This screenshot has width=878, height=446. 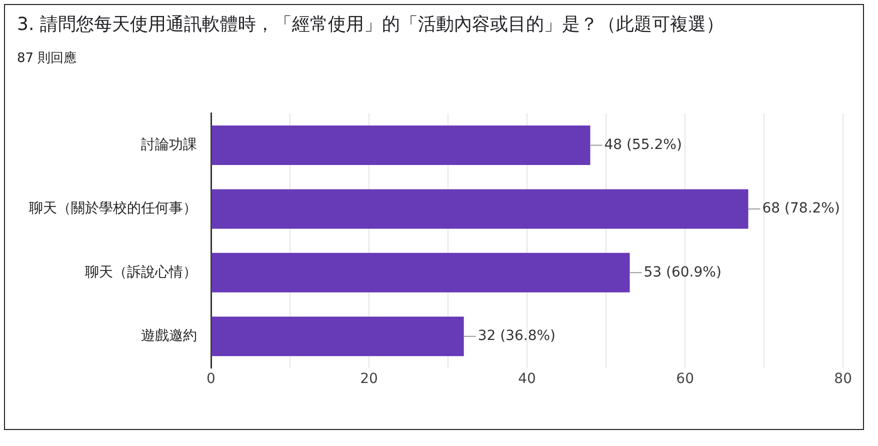 What do you see at coordinates (527, 379) in the screenshot?
I see `x-tick-label: 40` at bounding box center [527, 379].